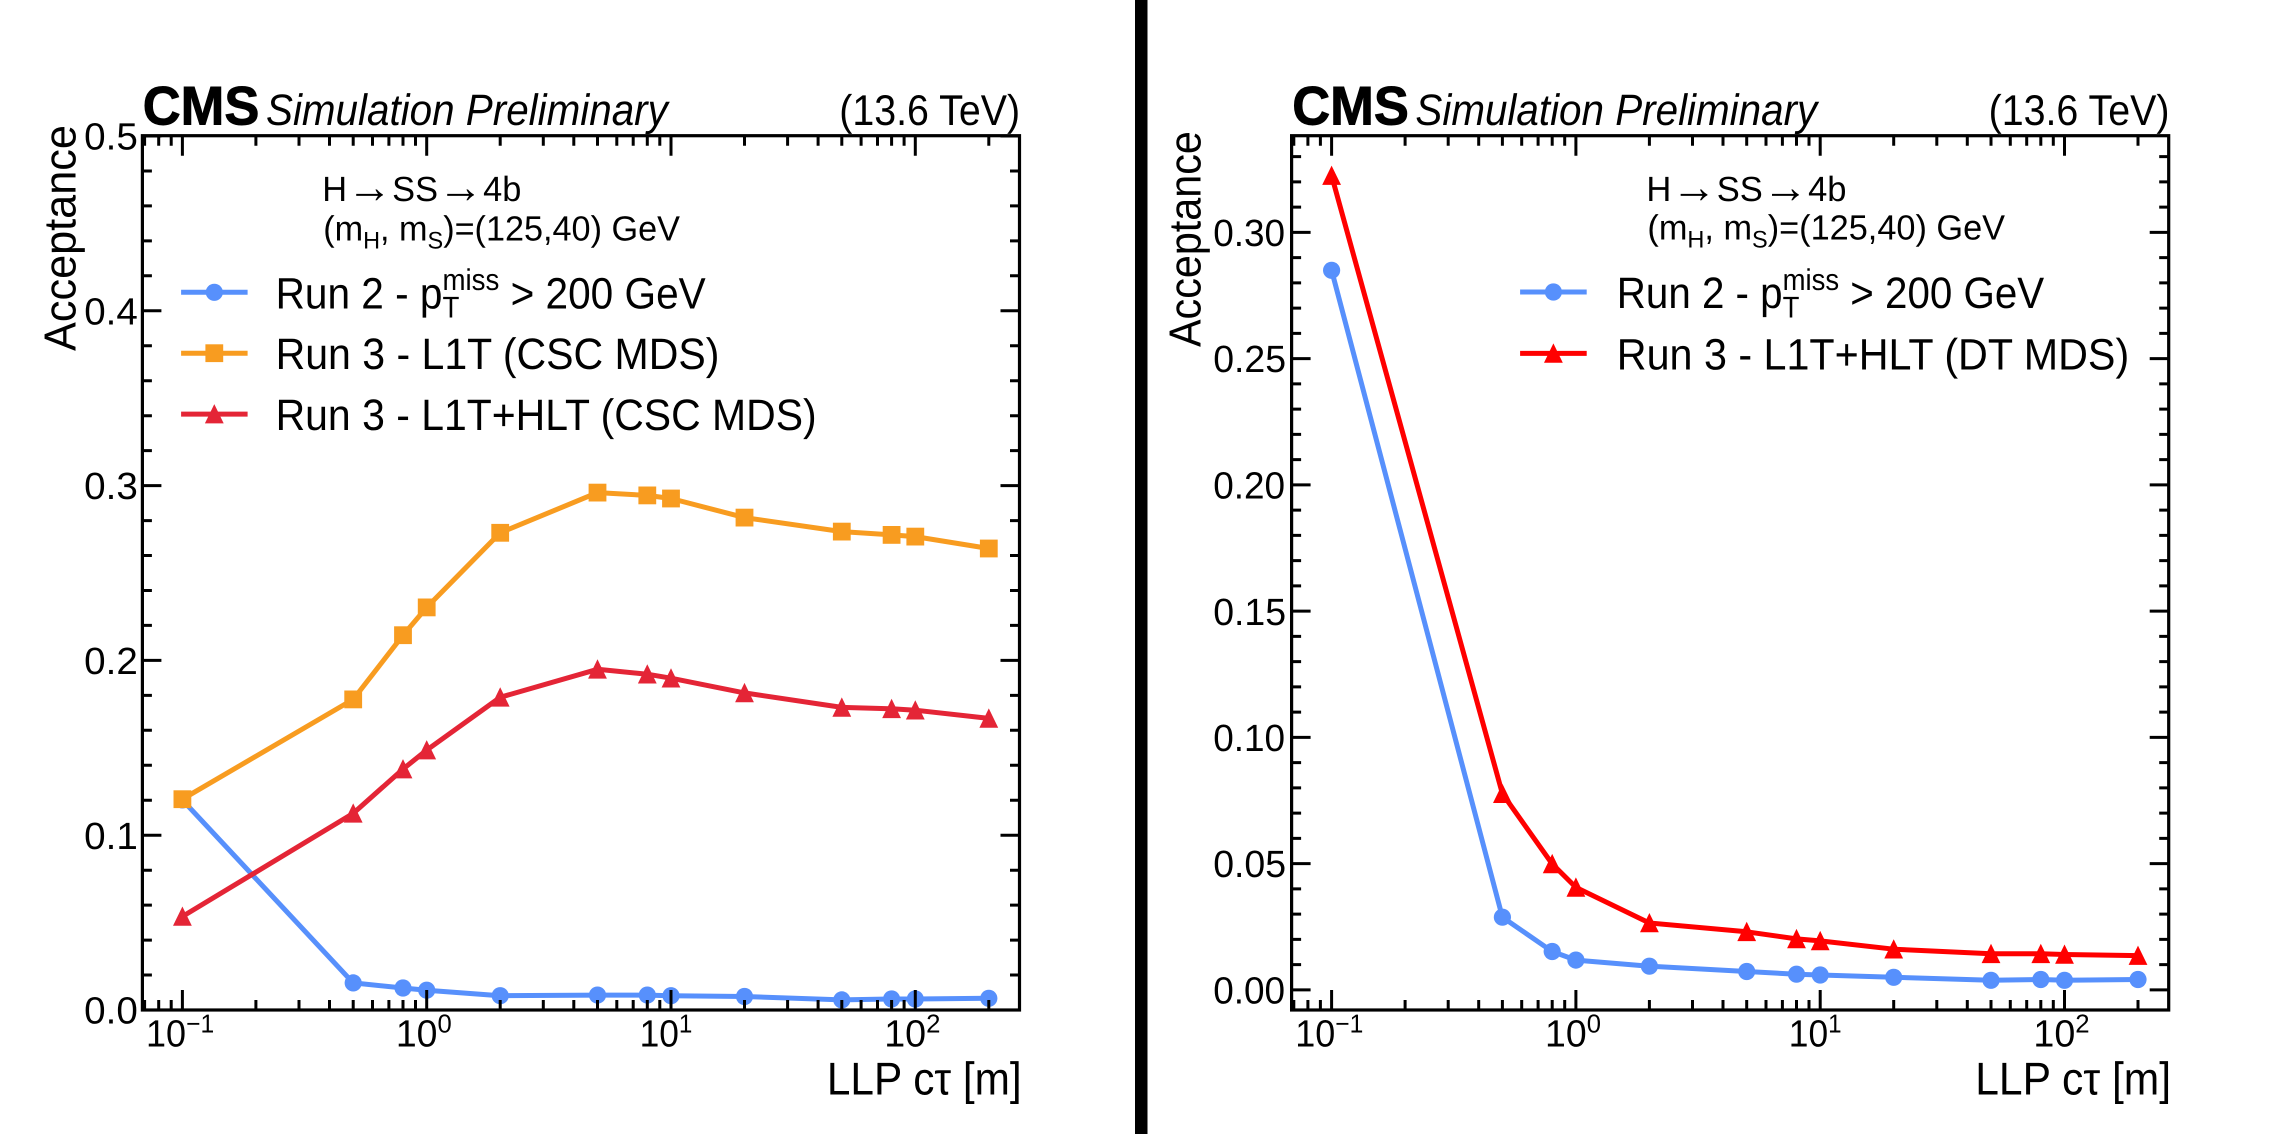 This screenshot has width=2284, height=1139. Describe the element at coordinates (111, 837) in the screenshot. I see `svg-text: 0.1` at that location.